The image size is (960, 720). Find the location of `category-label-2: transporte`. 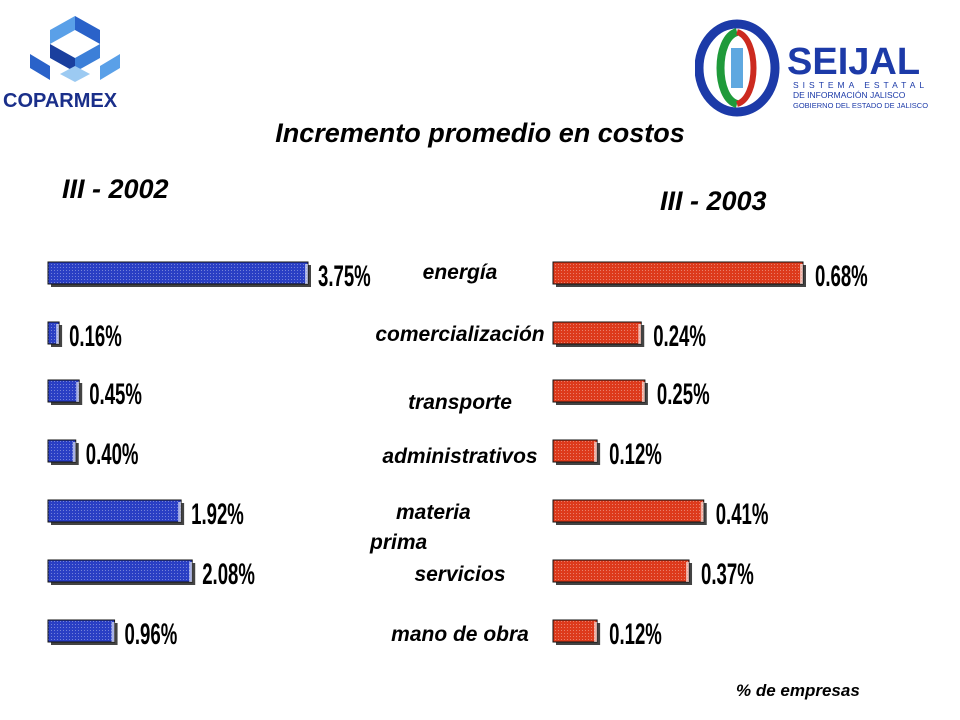

category-label-2: transporte is located at coordinates (460, 403).